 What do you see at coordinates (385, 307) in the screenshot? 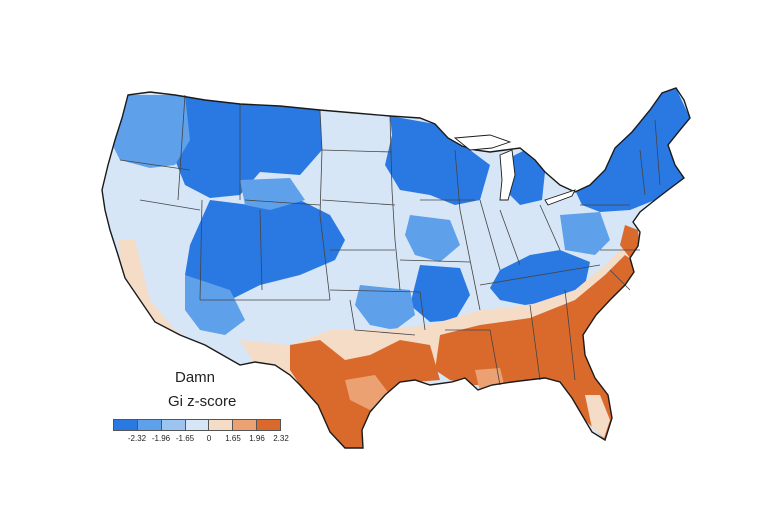
I see `oklahoma-mid-blue-region` at bounding box center [385, 307].